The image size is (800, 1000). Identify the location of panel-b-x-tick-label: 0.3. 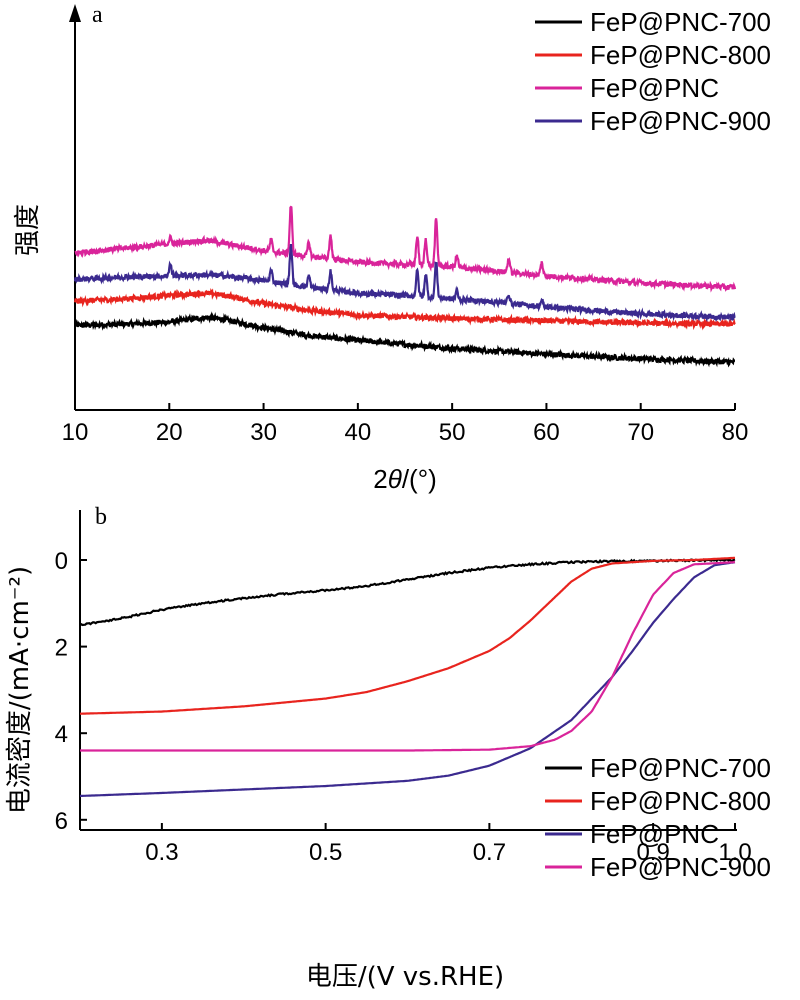
(161, 852).